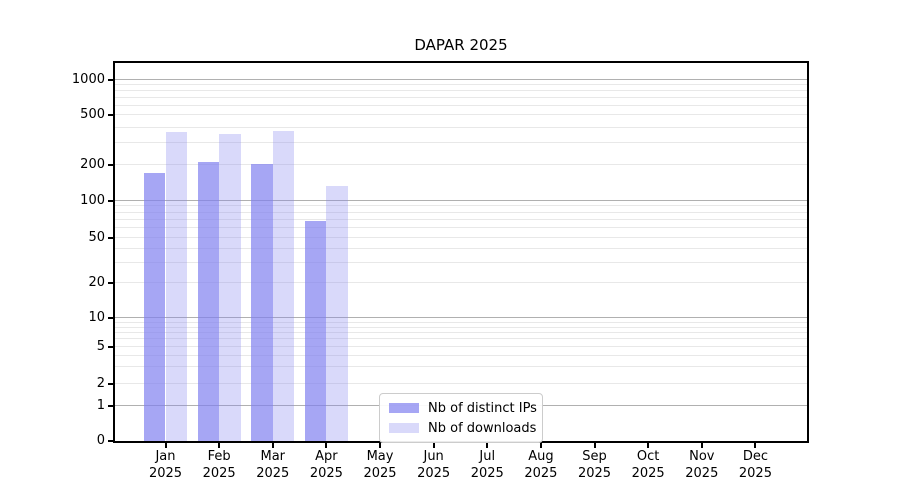  I want to click on y-tick-label-1000: 1000, so click(88, 79).